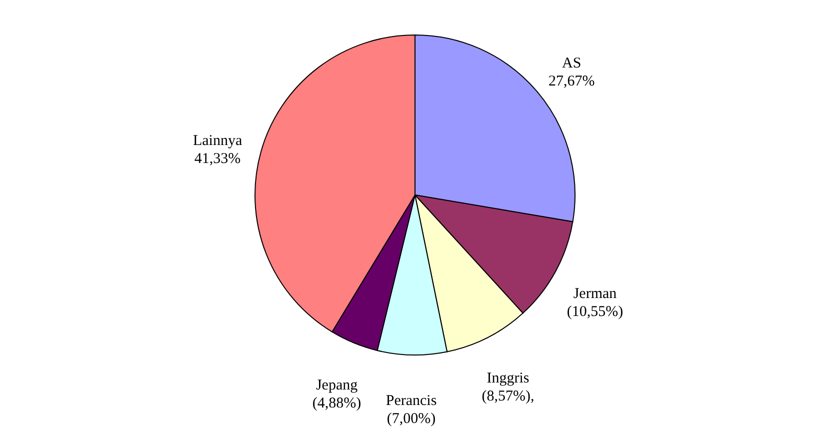 This screenshot has width=840, height=448. Describe the element at coordinates (217, 140) in the screenshot. I see `slice-label: Lainnya` at that location.